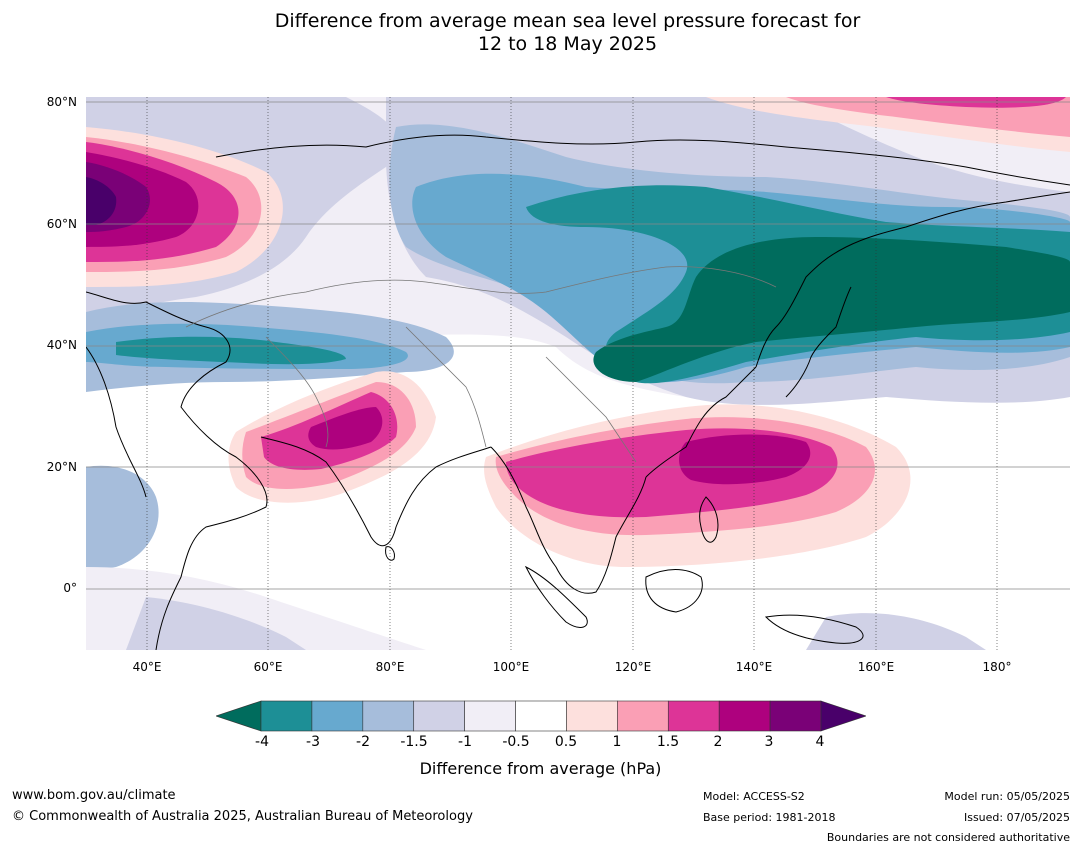 The width and height of the screenshot is (1081, 850). Describe the element at coordinates (754, 796) in the screenshot. I see `model-text: Model: ACCESS-S2` at that location.